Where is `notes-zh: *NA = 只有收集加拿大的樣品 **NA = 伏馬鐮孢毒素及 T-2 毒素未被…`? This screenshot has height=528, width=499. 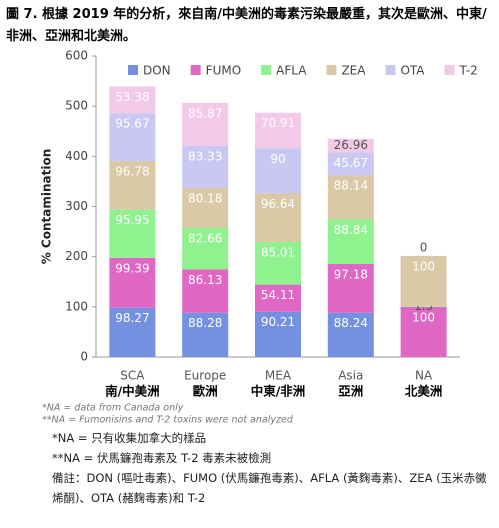 notes-zh: *NA = 只有收集加拿大的樣品 **NA = 伏馬鐮孢毒素及 T-2 毒素未被… is located at coordinates (272, 468).